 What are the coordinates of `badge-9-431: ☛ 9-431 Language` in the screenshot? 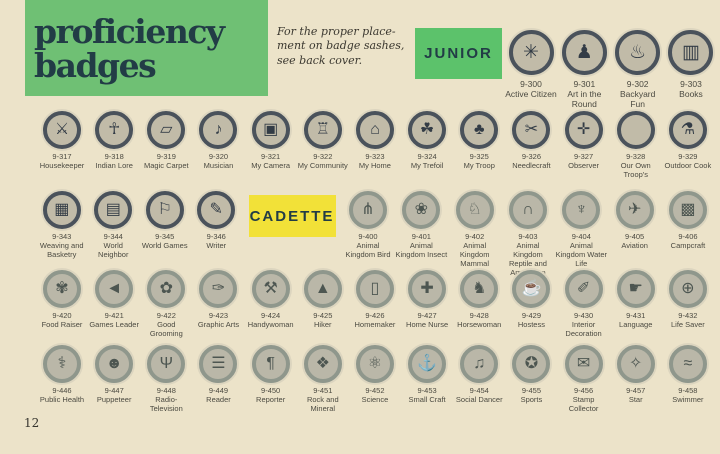 It's located at (636, 299).